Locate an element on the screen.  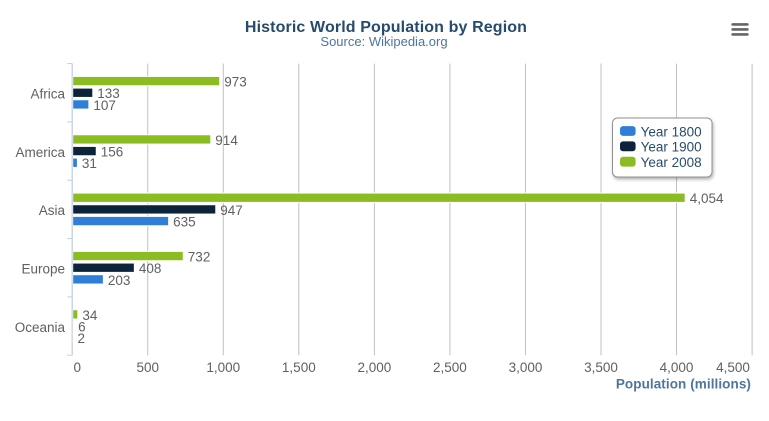
svg-text:Historic World Population by R: Historic World Population by Region is located at coordinates (386, 27).